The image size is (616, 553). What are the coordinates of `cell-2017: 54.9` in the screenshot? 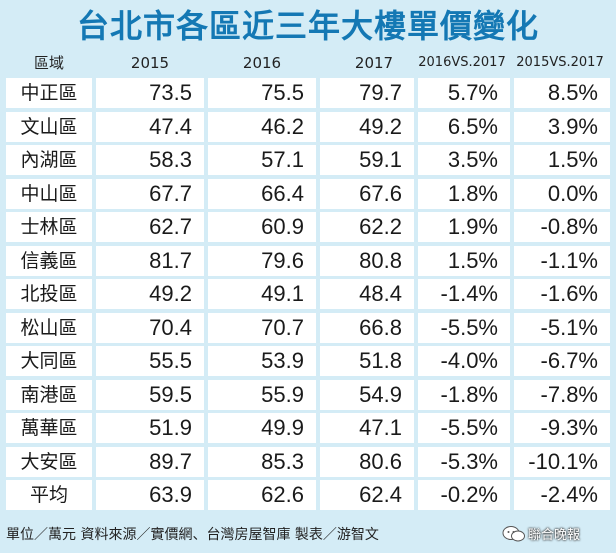 It's located at (367, 394).